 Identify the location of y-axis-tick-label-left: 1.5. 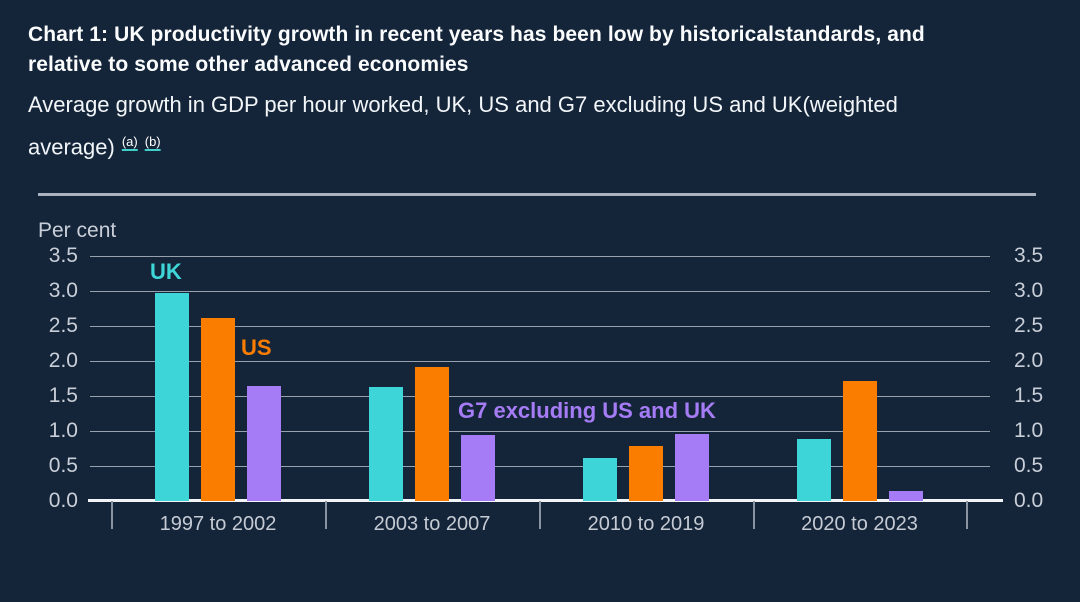
(63, 395).